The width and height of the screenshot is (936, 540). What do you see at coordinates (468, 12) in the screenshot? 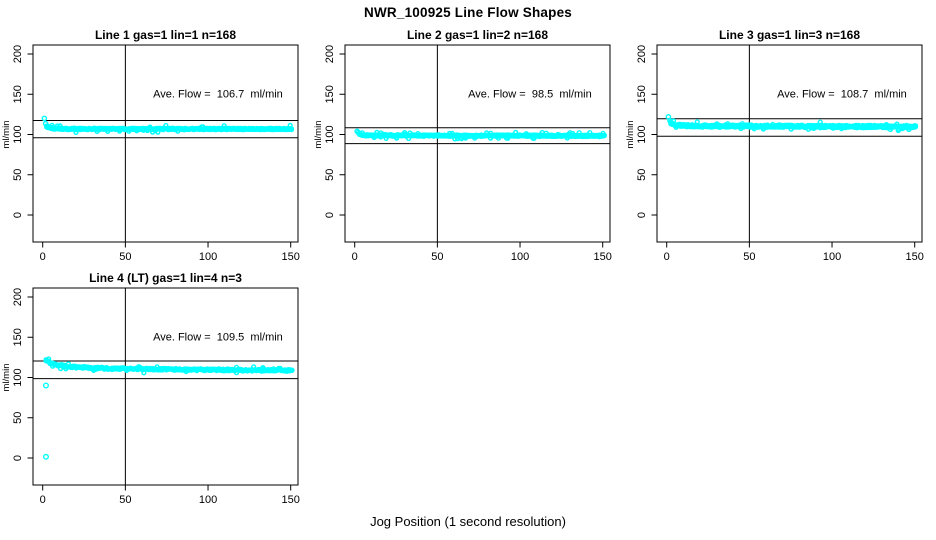
I see `figure-title: NWR_100925 Line Flow Shapes` at bounding box center [468, 12].